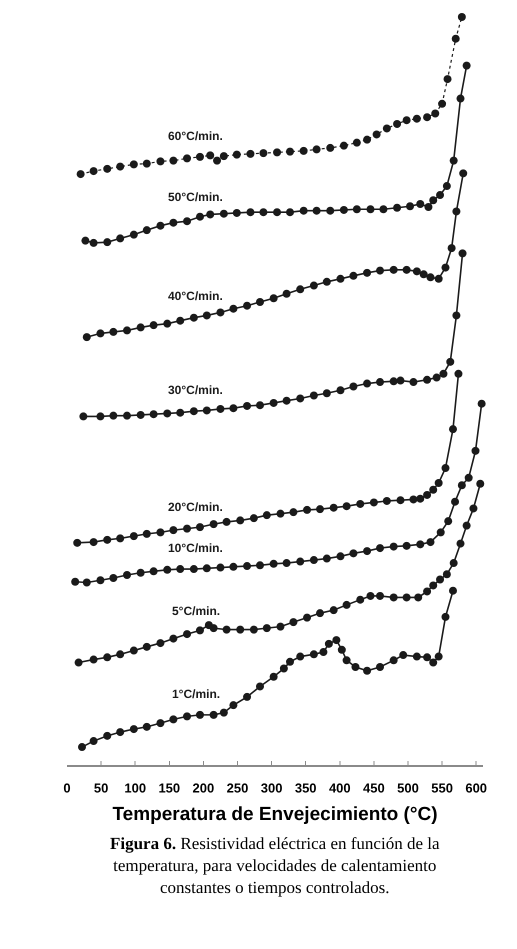 The height and width of the screenshot is (949, 517). What do you see at coordinates (101, 788) in the screenshot?
I see `x-tick-label: 50` at bounding box center [101, 788].